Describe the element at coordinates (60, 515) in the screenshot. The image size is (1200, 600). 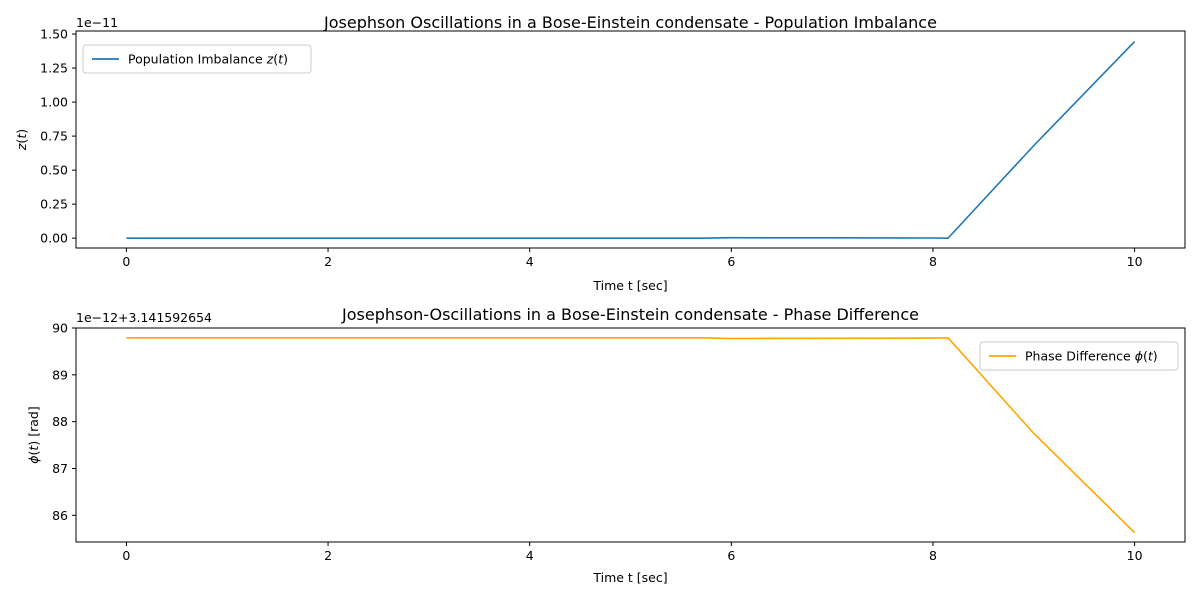
I see `y-tick-label: 86` at that location.